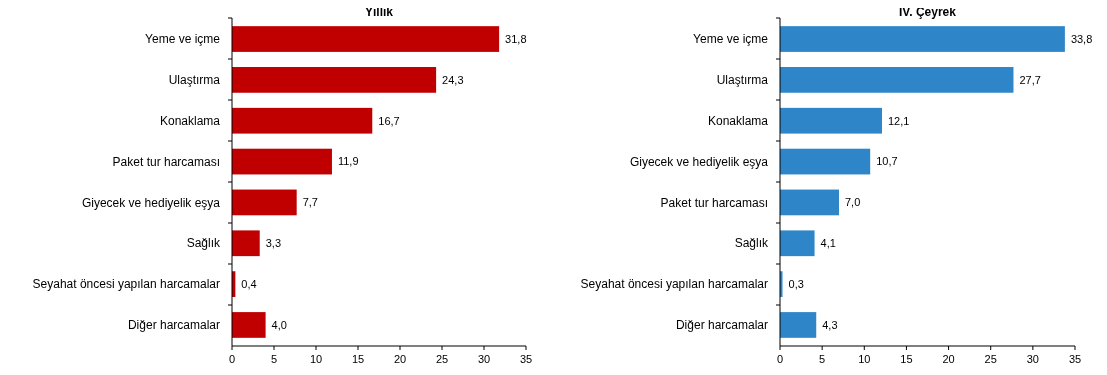 The height and width of the screenshot is (375, 1107). I want to click on data-label: 24,3, so click(453, 79).